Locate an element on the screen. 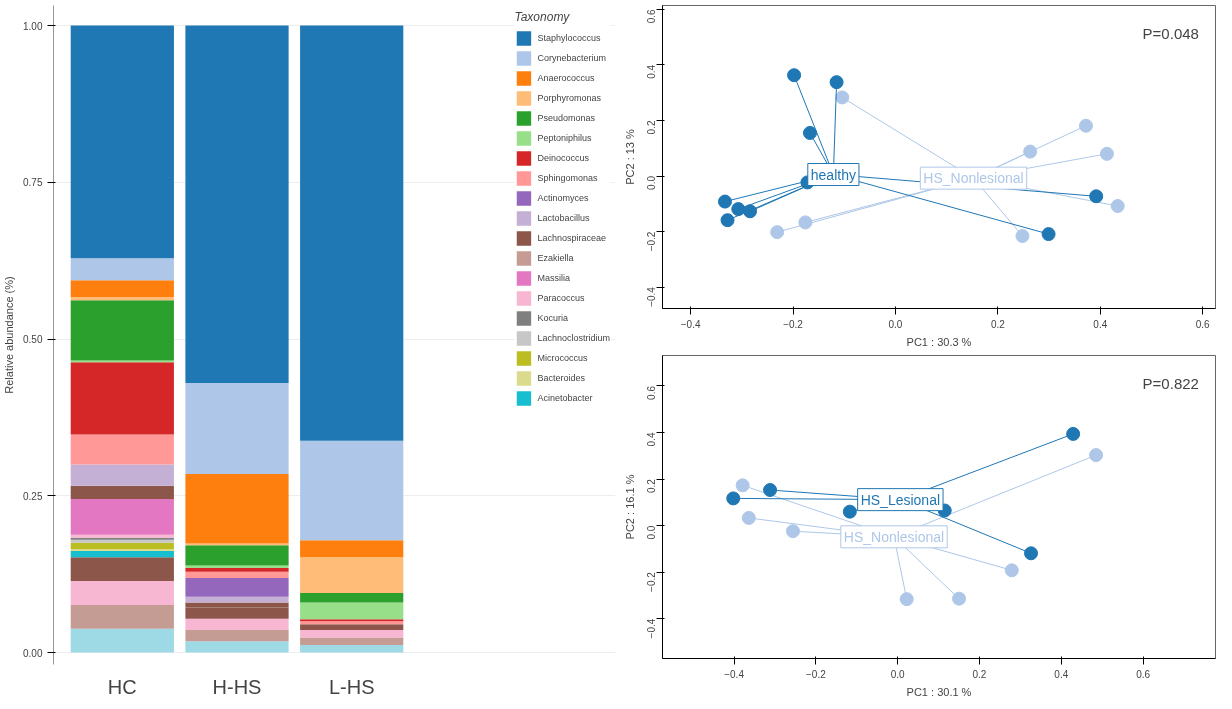 This screenshot has width=1232, height=709. legend-label: Actinomyces is located at coordinates (563, 198).